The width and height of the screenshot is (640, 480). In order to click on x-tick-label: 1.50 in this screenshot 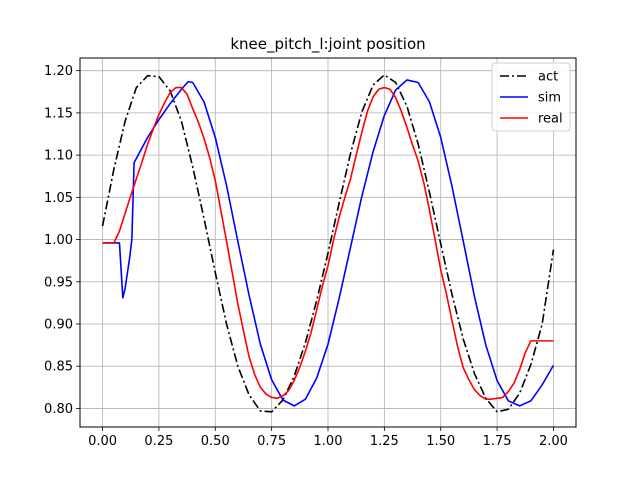, I will do `click(440, 441)`.